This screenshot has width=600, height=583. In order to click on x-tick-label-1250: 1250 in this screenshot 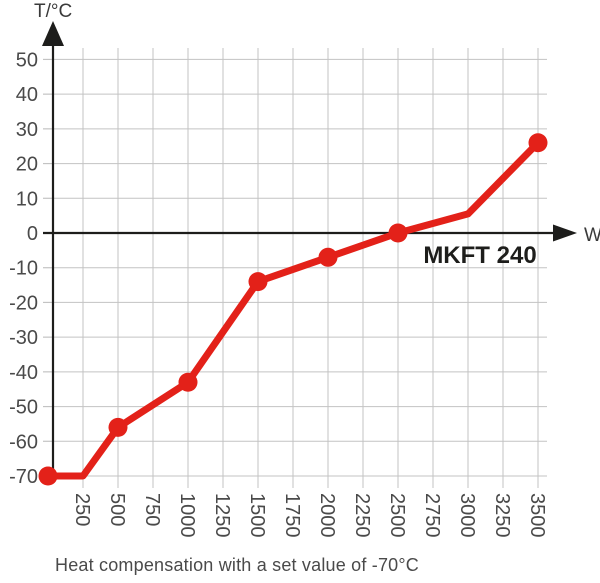, I will do `click(222, 515)`.